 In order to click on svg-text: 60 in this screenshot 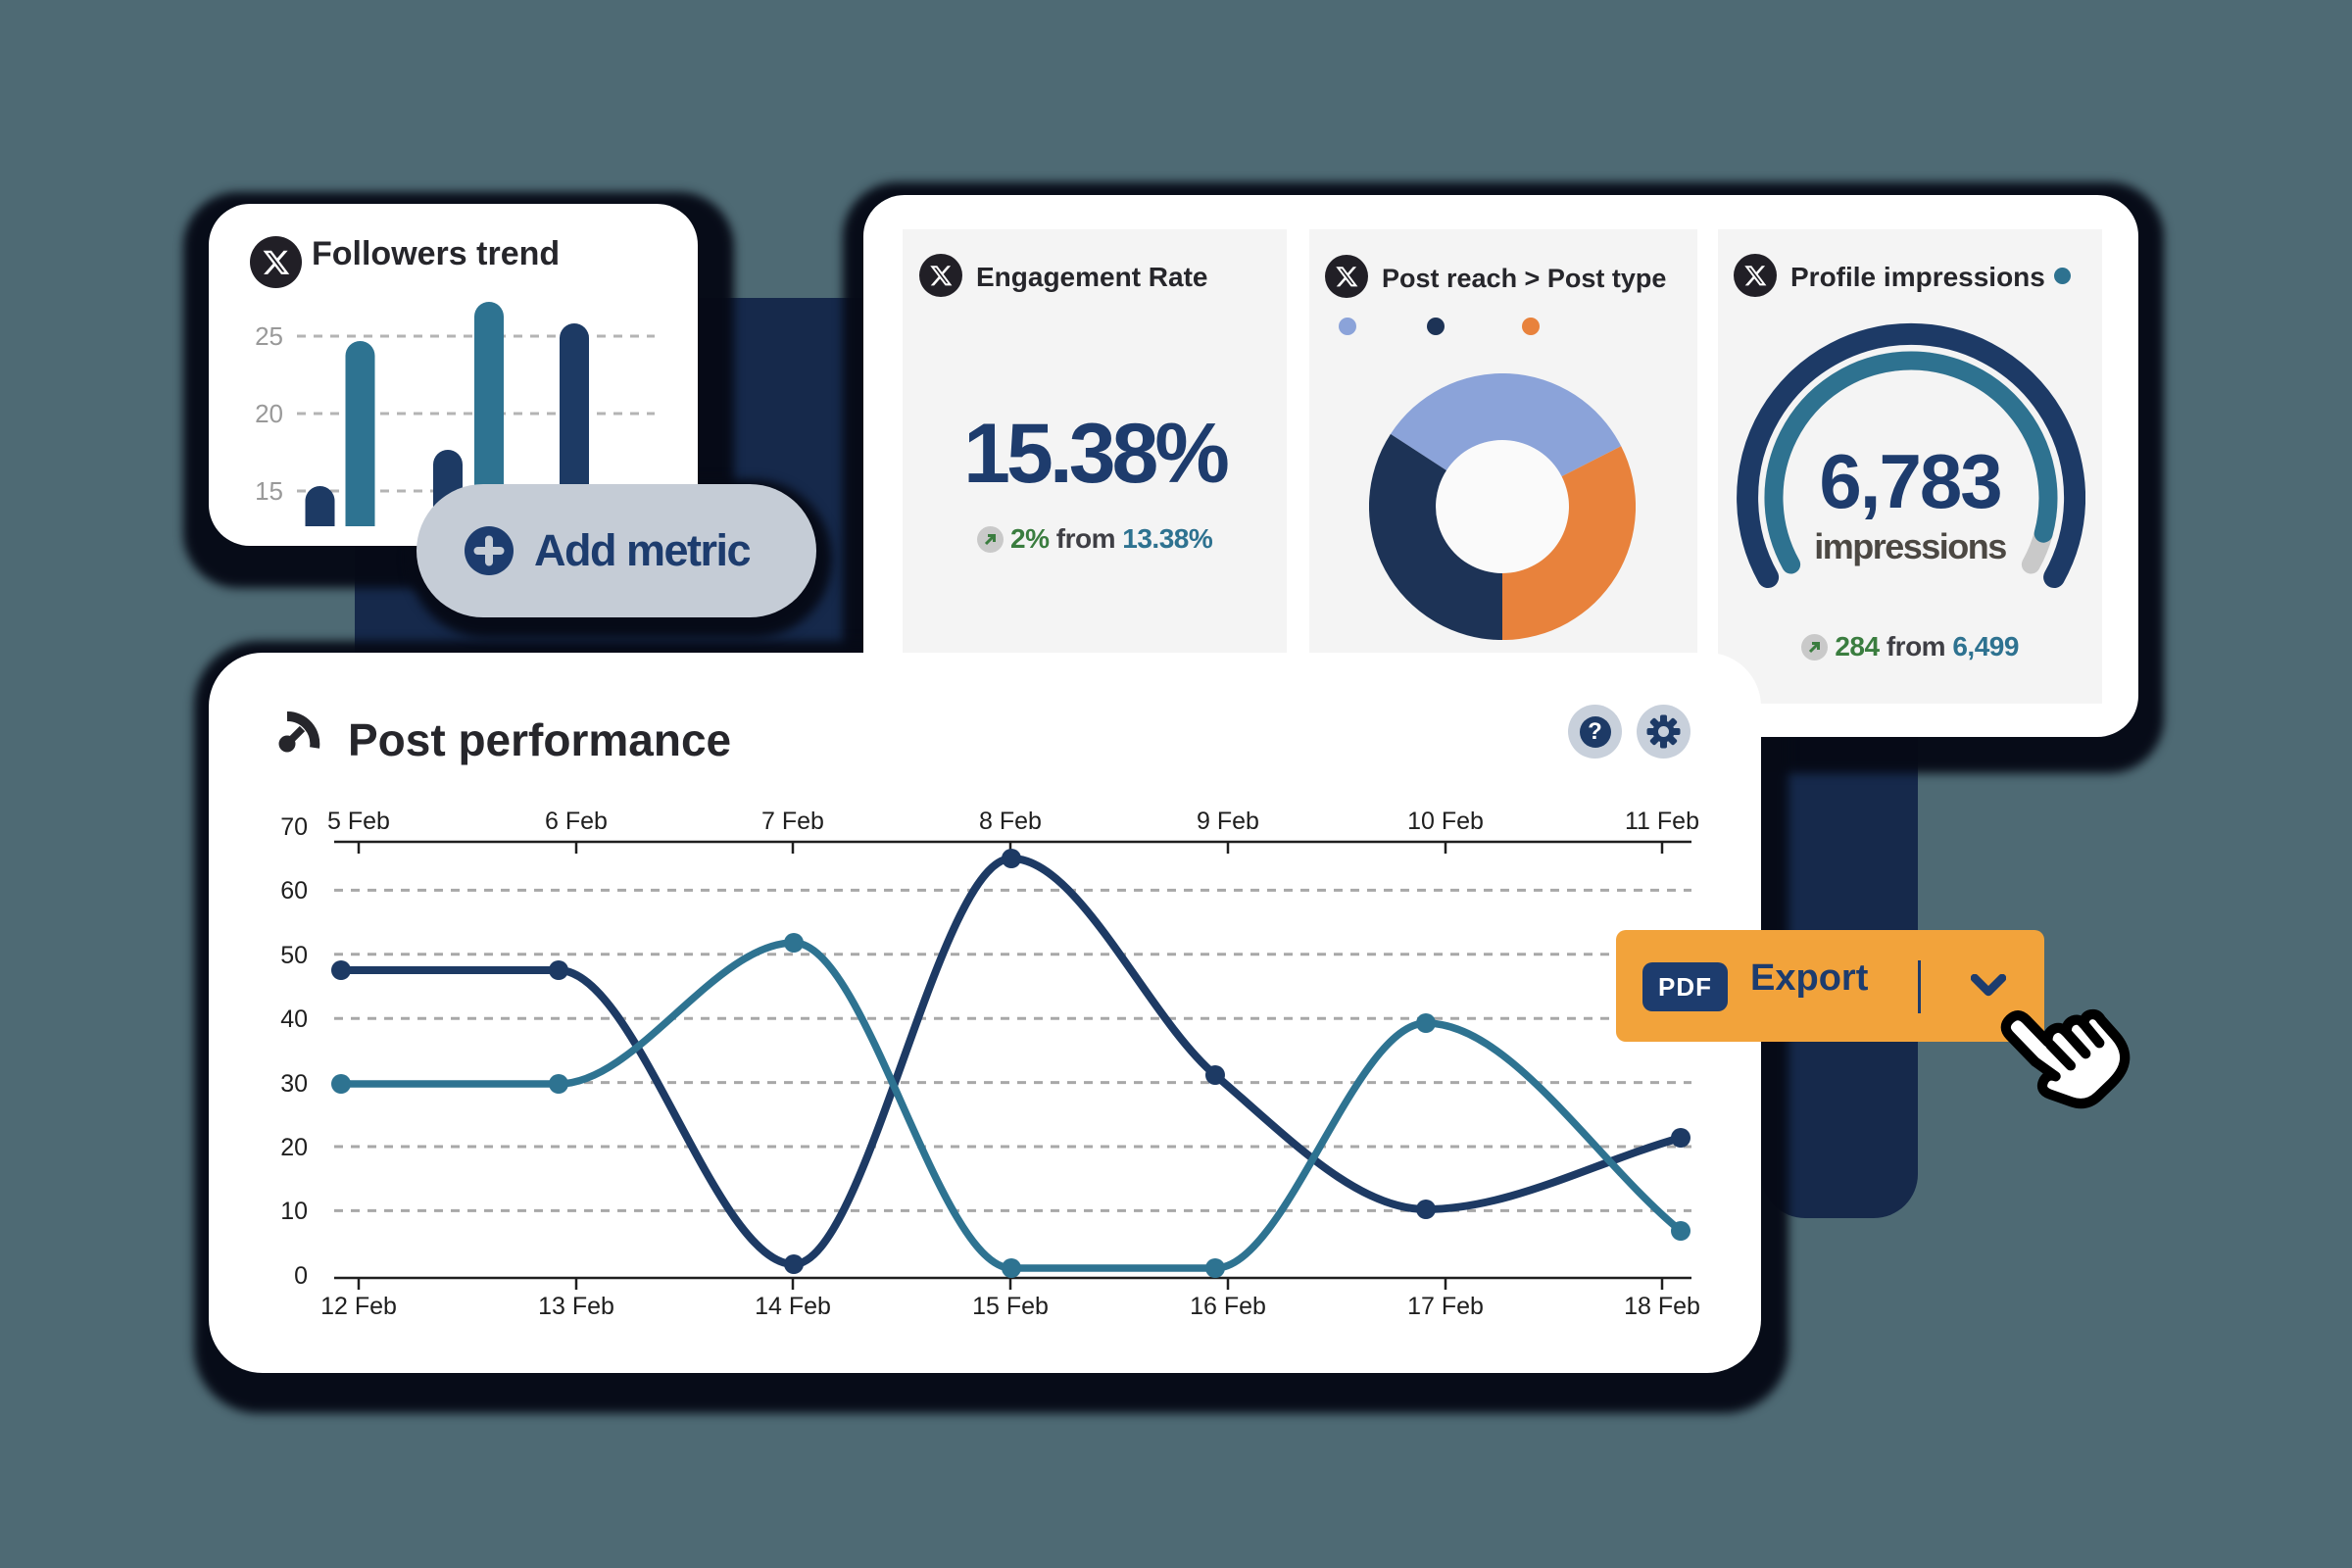, I will do `click(294, 891)`.